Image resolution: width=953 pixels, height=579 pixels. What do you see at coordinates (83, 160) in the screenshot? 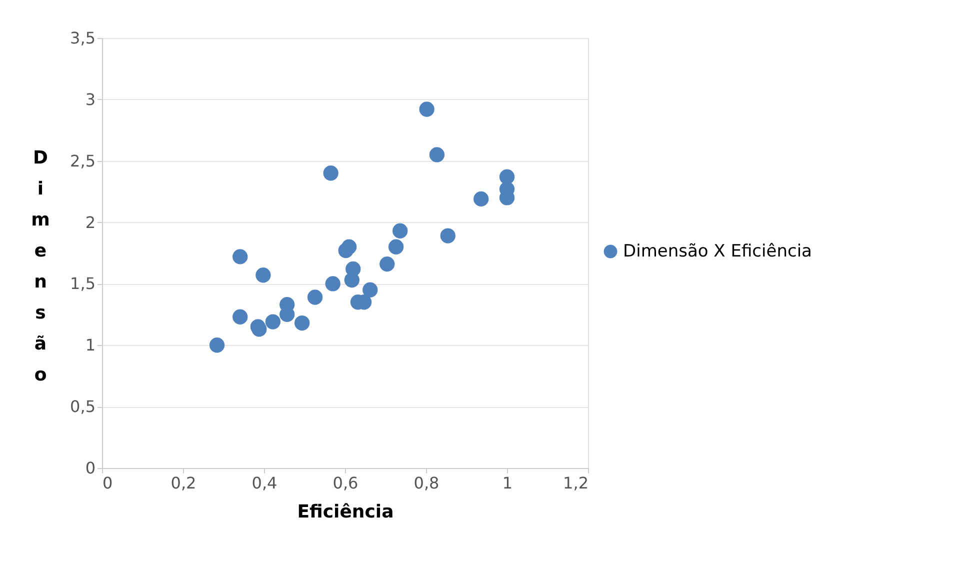
I see `y-tick-label: 2,5` at bounding box center [83, 160].